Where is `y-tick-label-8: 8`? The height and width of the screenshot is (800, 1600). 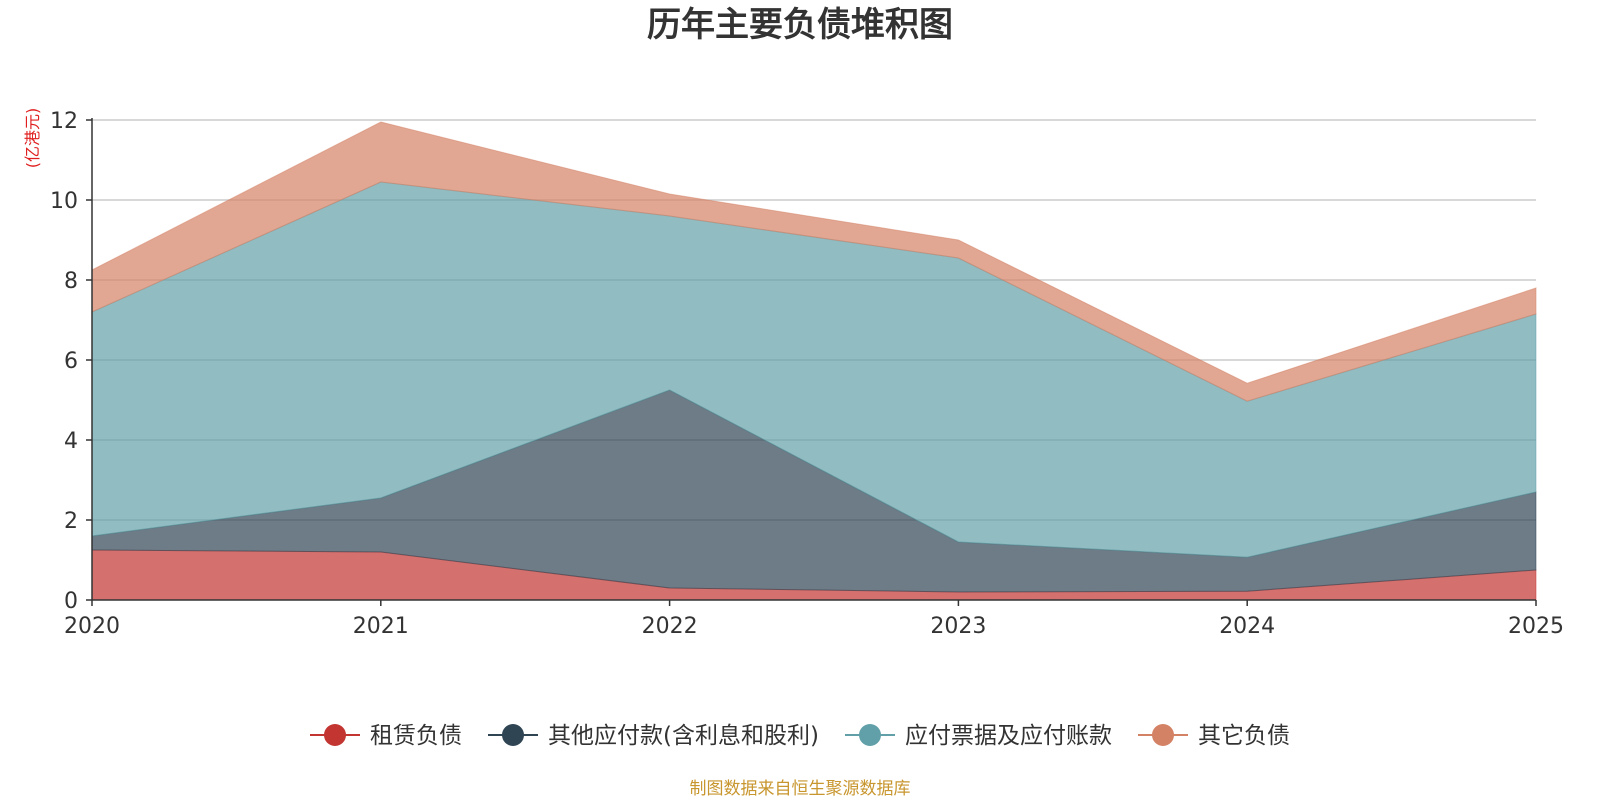 y-tick-label-8: 8 is located at coordinates (71, 281).